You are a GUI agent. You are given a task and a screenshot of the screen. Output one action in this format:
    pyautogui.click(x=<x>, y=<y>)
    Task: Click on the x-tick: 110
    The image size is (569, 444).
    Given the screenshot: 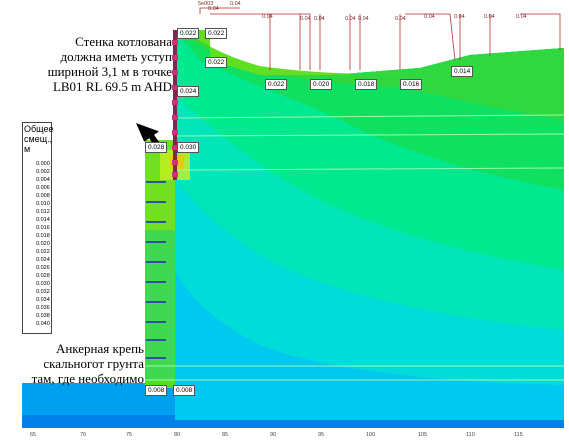 What is the action you would take?
    pyautogui.click(x=470, y=435)
    